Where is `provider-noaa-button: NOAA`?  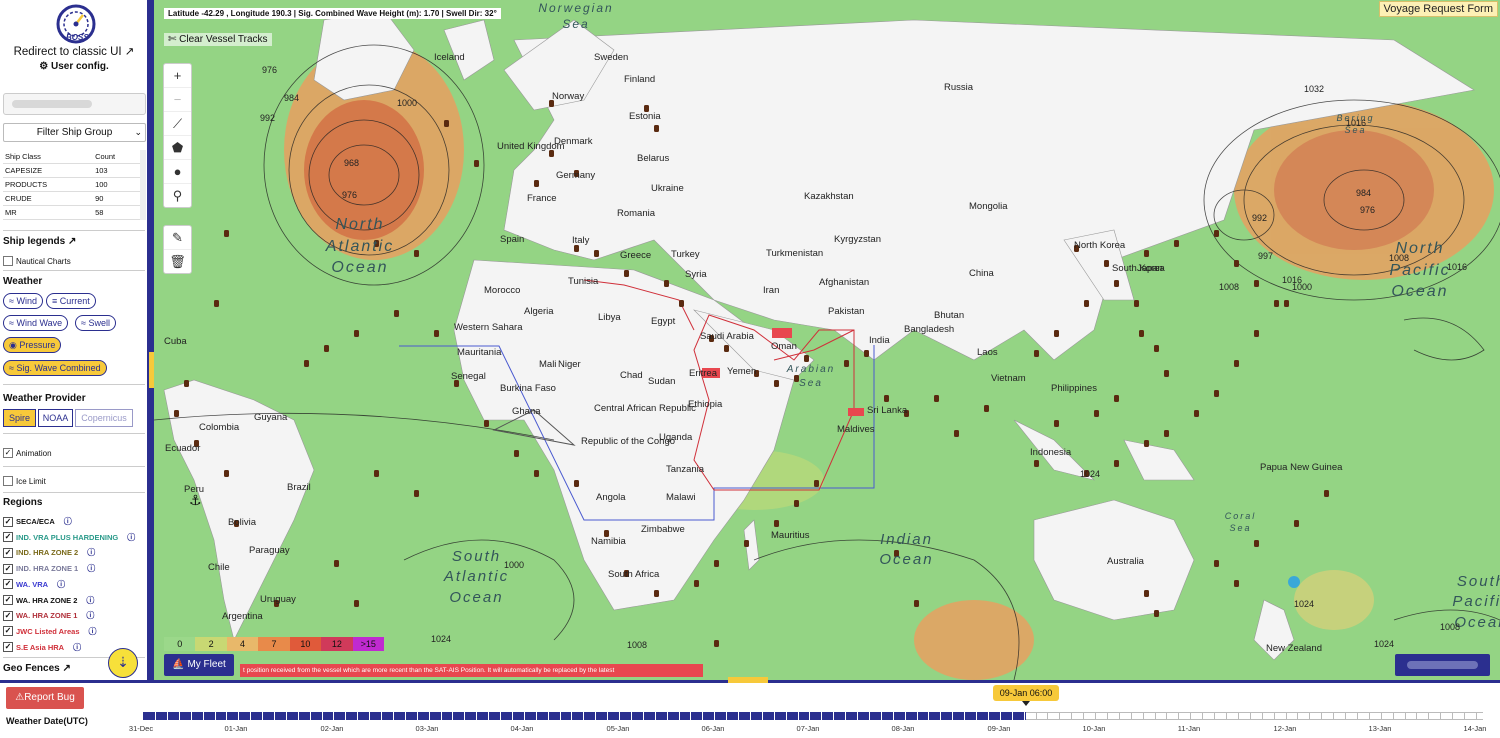
provider-noaa-button: NOAA is located at coordinates (55, 418).